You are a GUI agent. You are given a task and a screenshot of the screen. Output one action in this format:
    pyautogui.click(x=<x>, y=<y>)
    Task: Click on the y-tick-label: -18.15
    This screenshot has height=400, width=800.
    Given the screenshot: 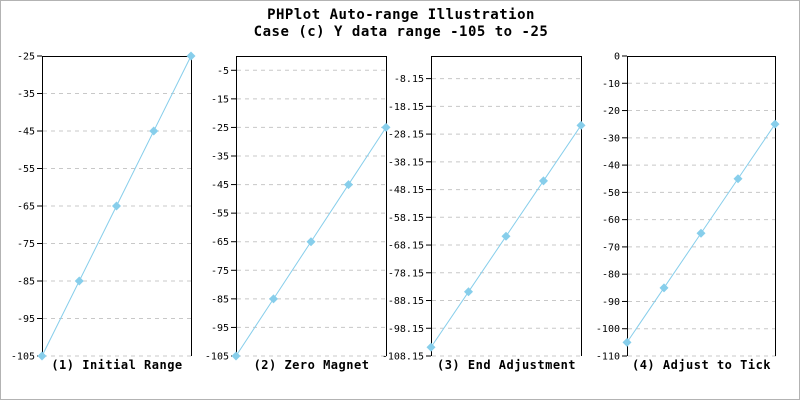 What is the action you would take?
    pyautogui.click(x=406, y=107)
    